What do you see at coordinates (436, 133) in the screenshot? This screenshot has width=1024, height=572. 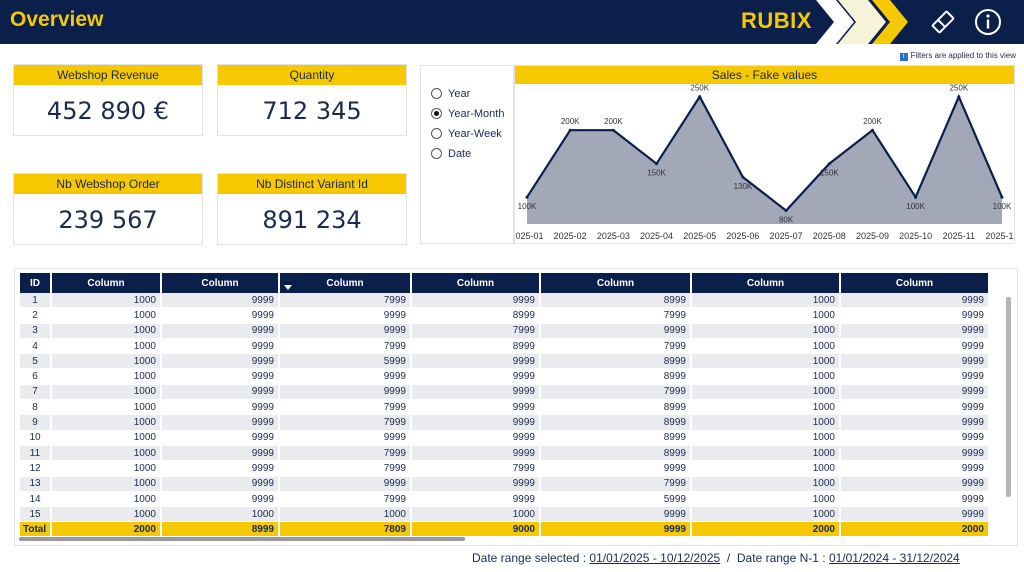 I see `radio-circle-year-week` at bounding box center [436, 133].